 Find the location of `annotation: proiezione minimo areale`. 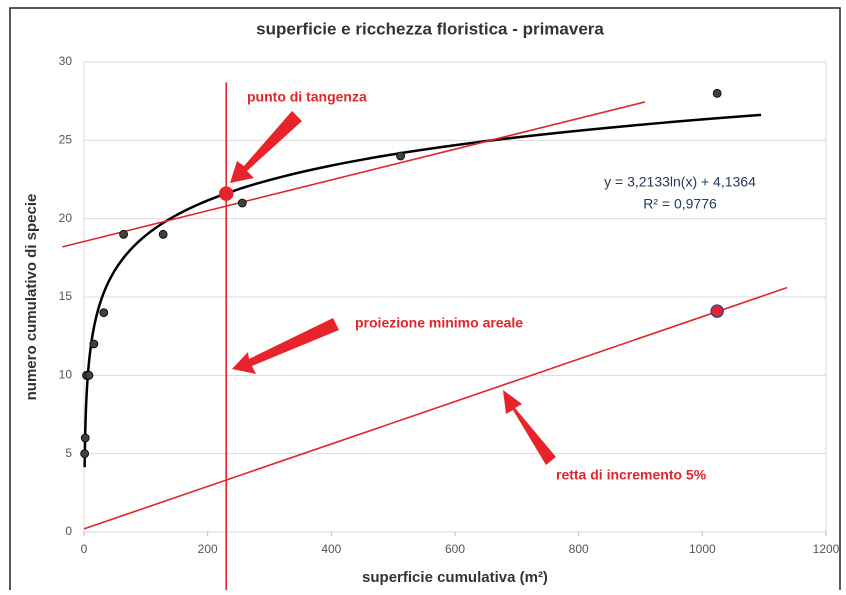

annotation: proiezione minimo areale is located at coordinates (439, 323).